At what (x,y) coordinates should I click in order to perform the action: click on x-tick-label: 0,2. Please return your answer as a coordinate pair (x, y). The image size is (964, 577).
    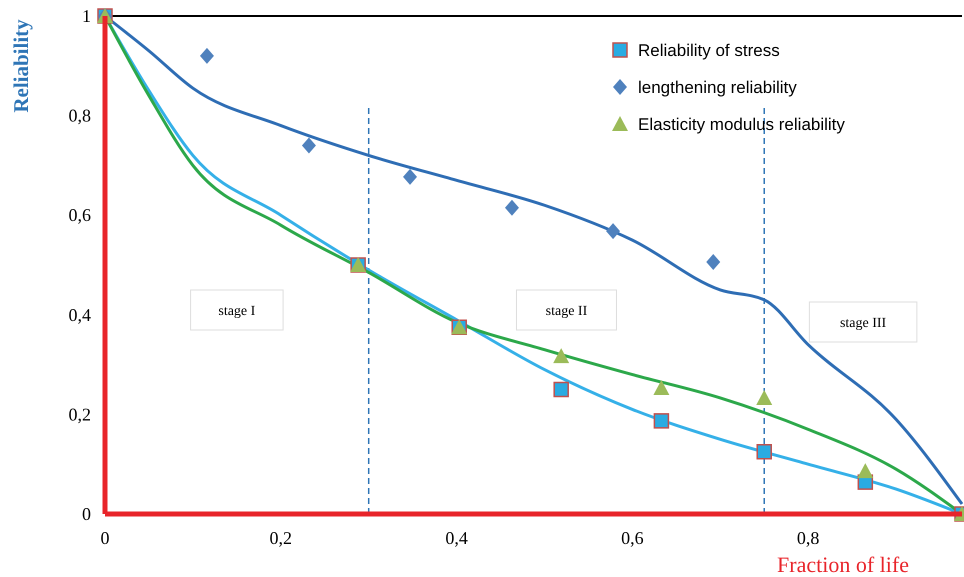
    Looking at the image, I should click on (281, 538).